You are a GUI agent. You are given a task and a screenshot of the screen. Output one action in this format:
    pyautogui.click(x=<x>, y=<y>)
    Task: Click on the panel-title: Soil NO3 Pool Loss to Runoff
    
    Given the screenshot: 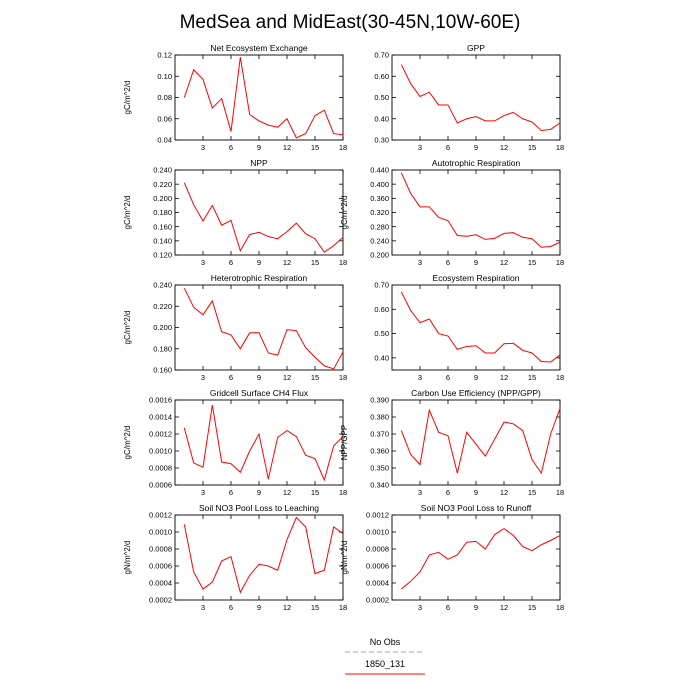 What is the action you would take?
    pyautogui.click(x=476, y=508)
    